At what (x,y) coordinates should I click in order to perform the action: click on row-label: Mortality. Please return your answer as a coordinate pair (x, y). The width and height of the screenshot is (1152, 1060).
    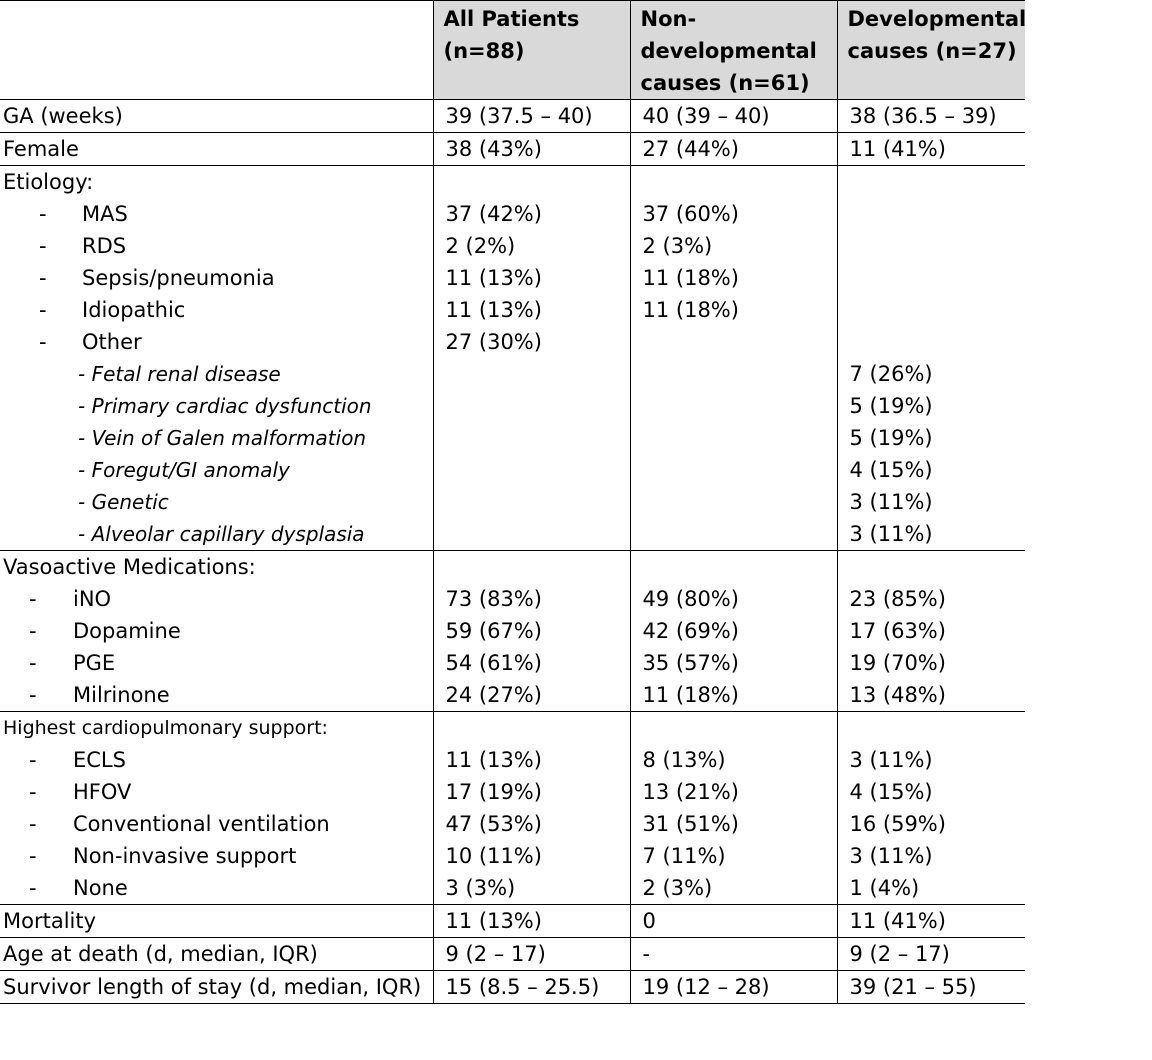
    Looking at the image, I should click on (216, 921).